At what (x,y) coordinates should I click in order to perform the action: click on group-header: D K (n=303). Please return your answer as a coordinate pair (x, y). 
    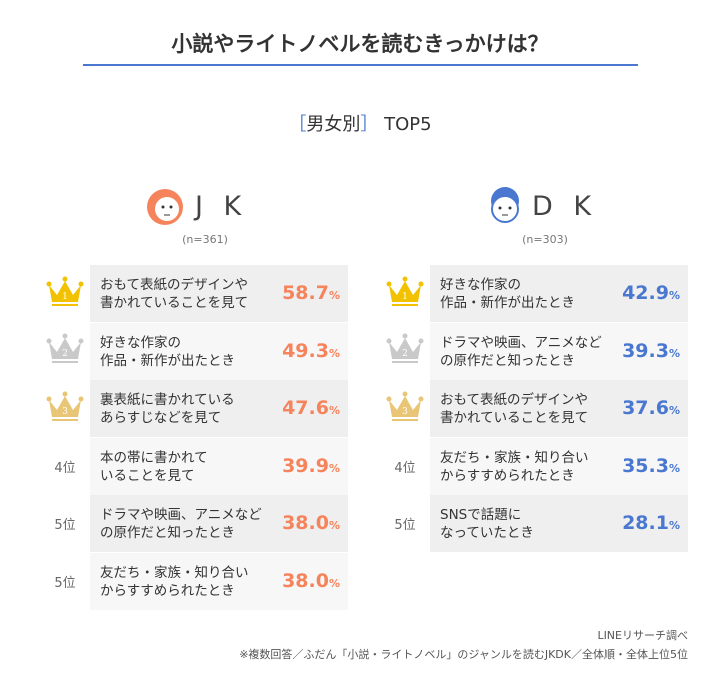
    Looking at the image, I should click on (550, 215).